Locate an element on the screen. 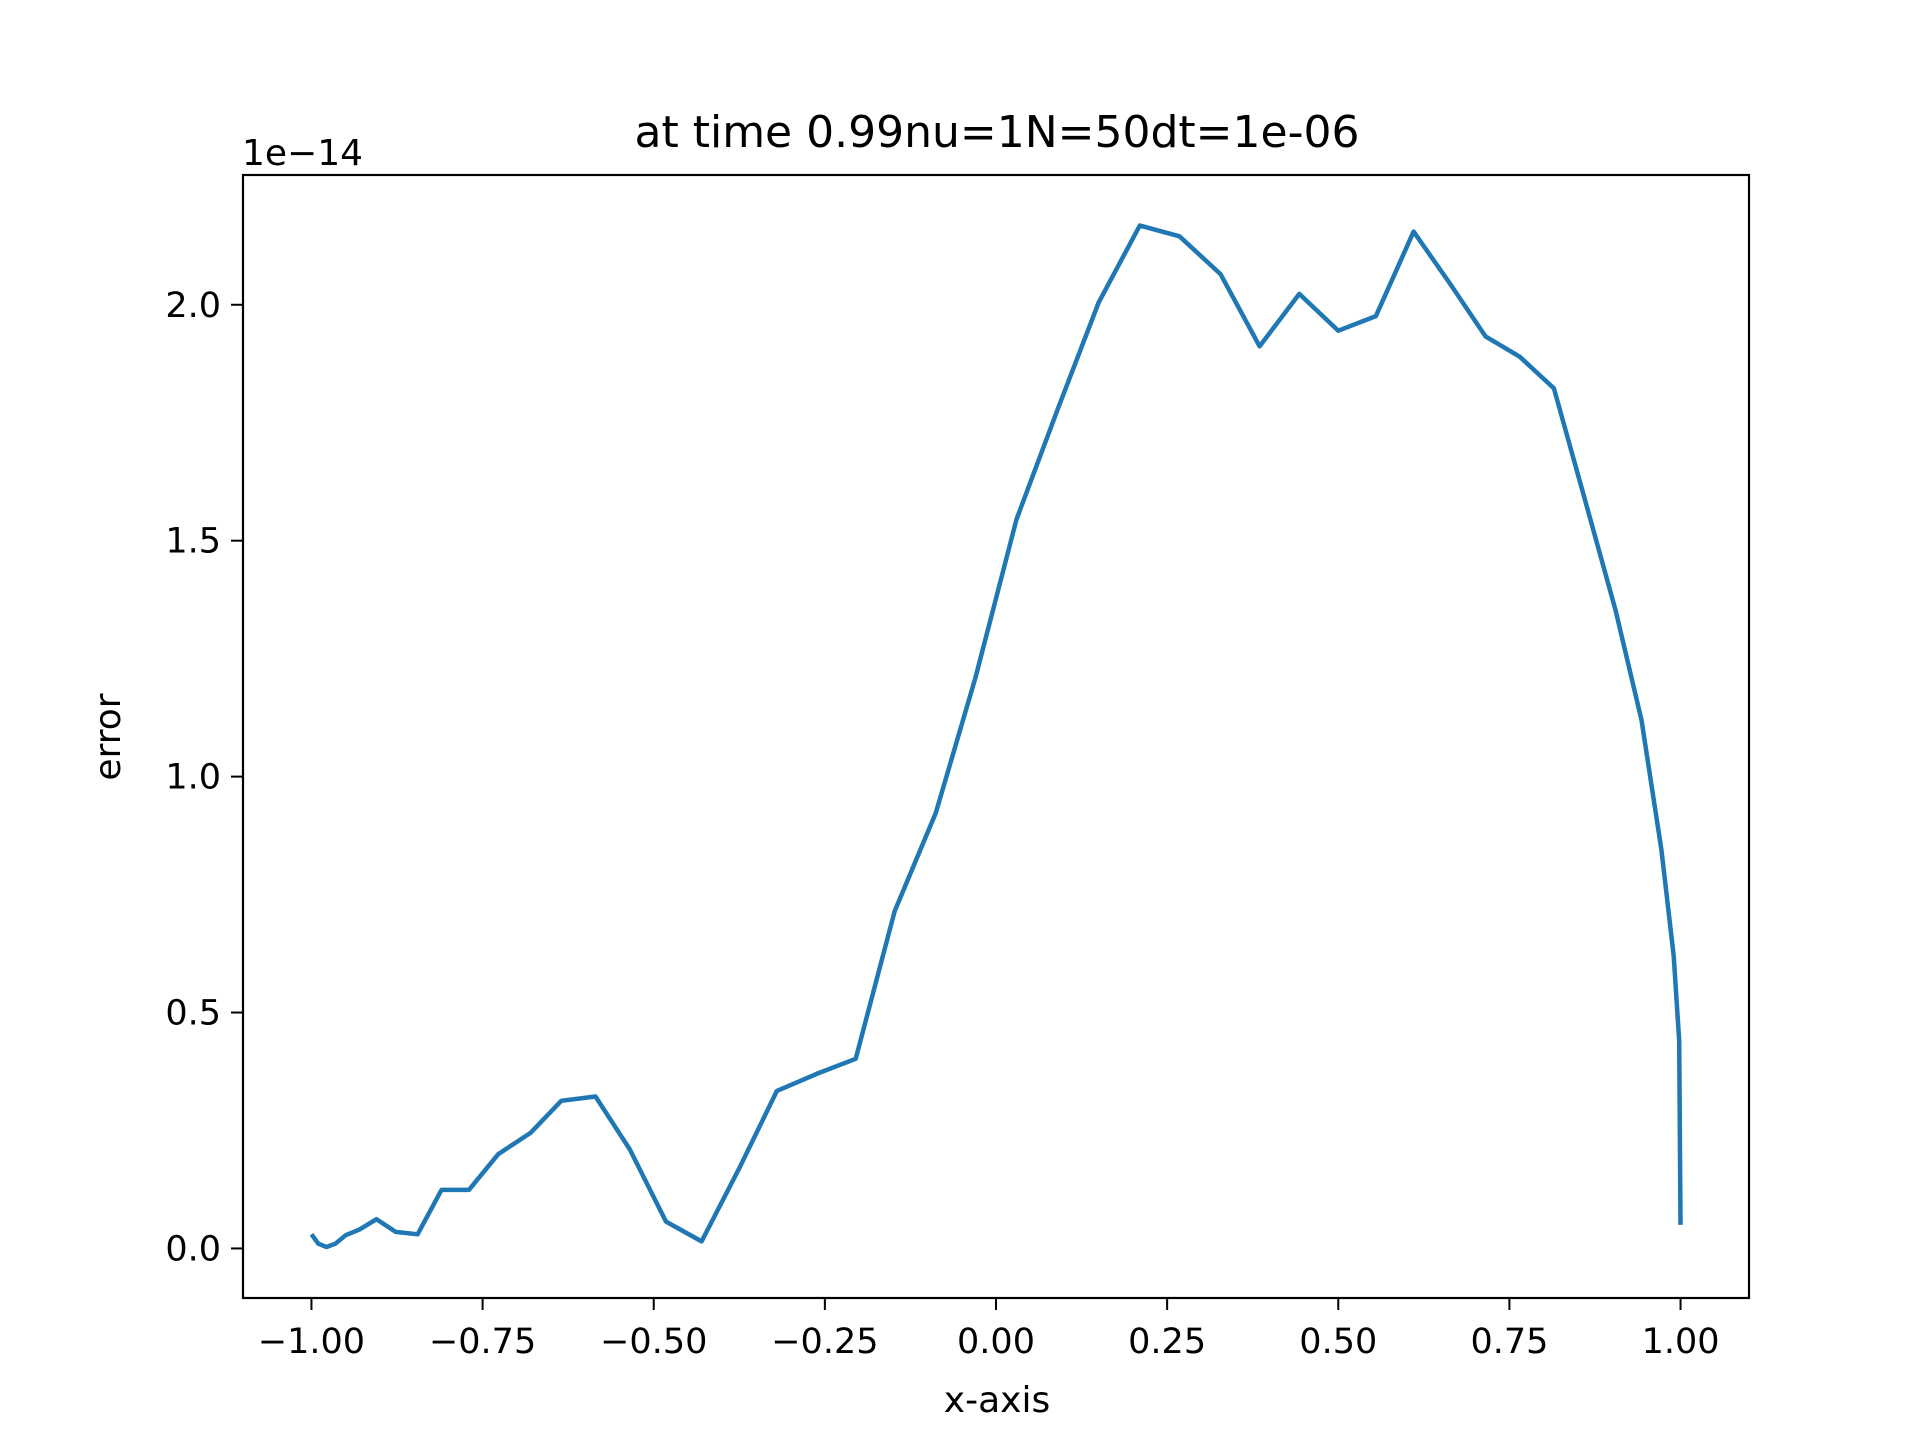 This screenshot has width=1920, height=1440. y-tick-label: 1.0 is located at coordinates (193, 778).